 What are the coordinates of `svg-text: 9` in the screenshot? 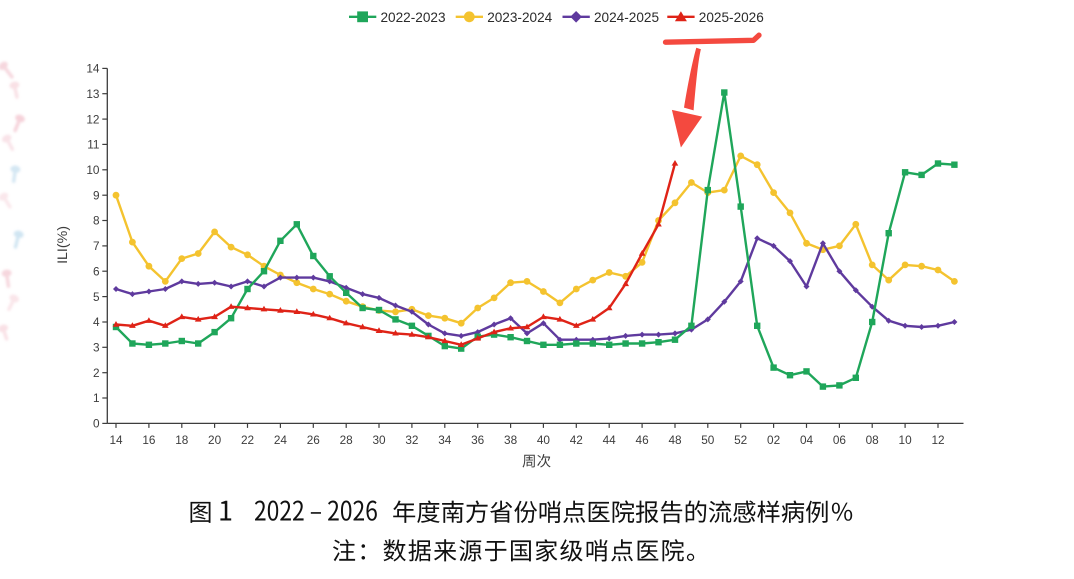 It's located at (96, 195).